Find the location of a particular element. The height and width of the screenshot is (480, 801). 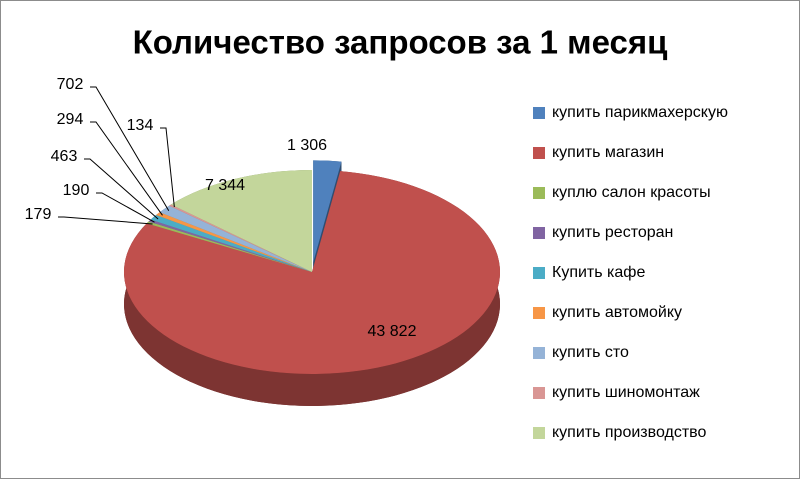

legend-label: купить автомойку is located at coordinates (617, 312).